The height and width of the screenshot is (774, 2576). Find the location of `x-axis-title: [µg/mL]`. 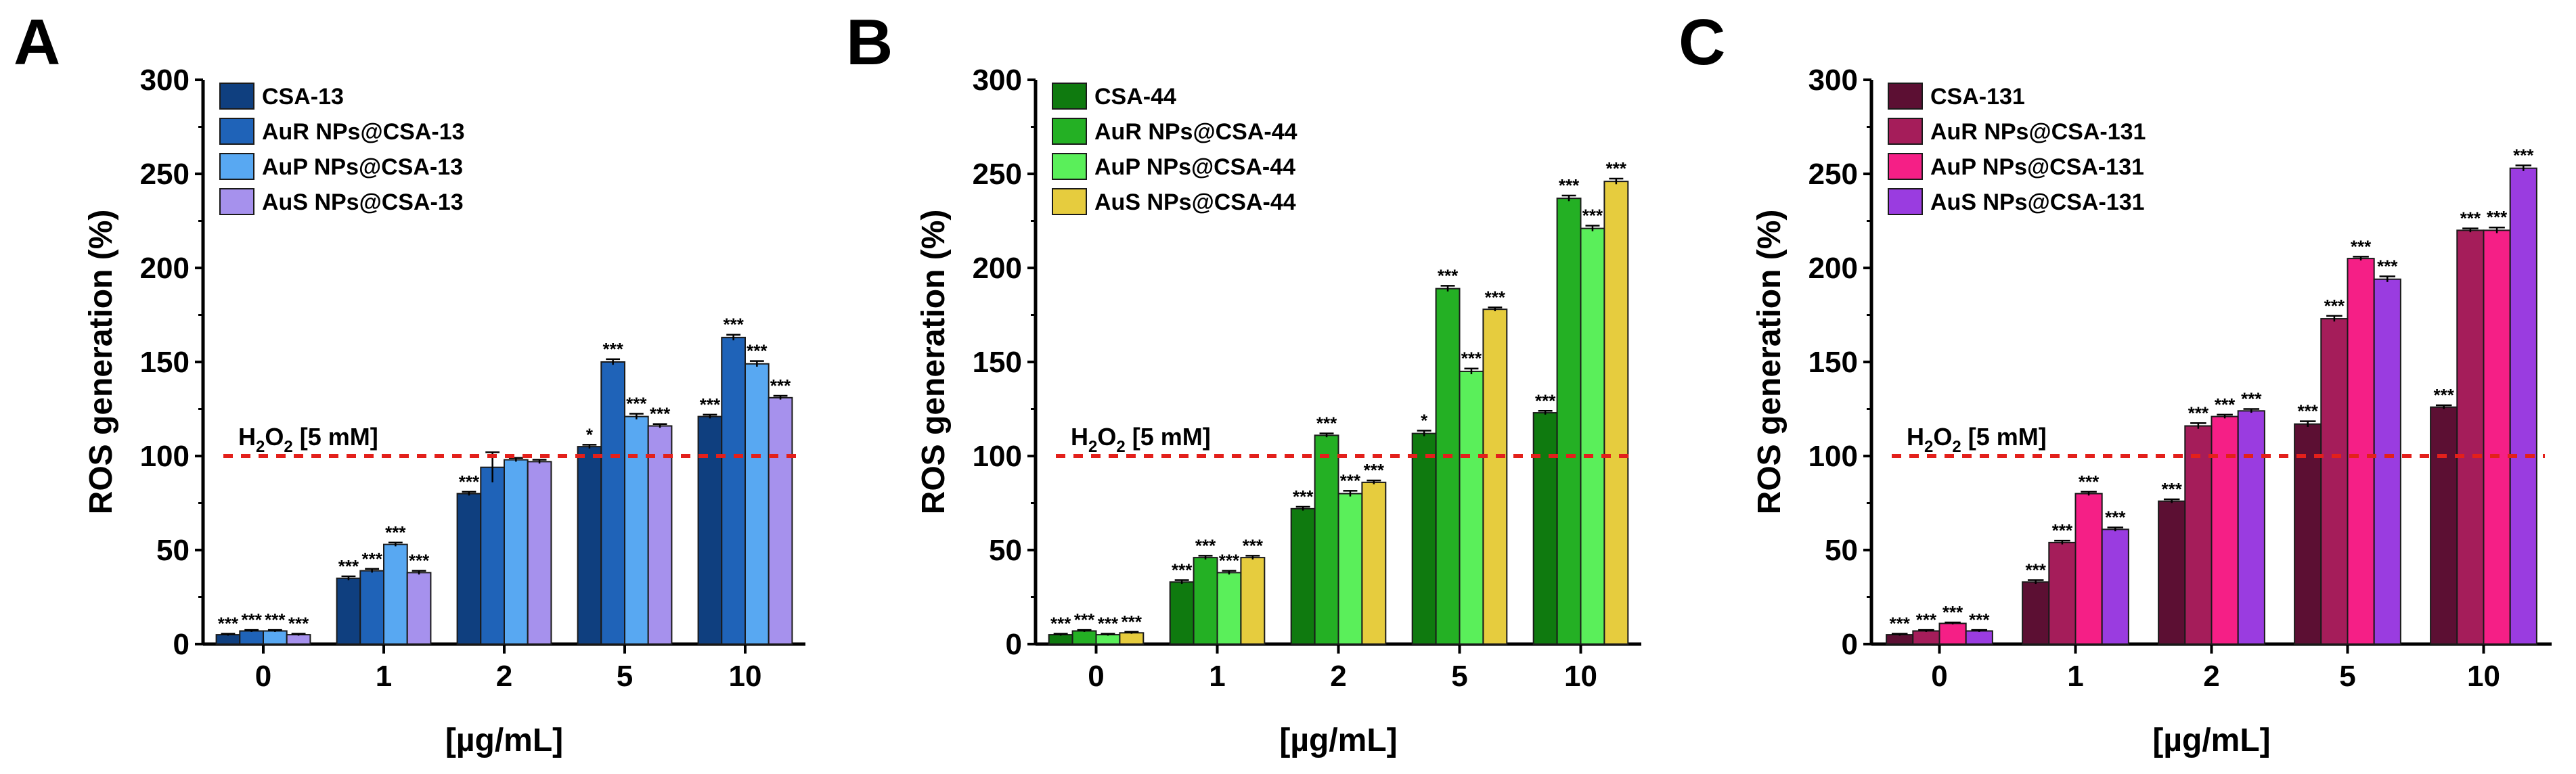

x-axis-title: [µg/mL] is located at coordinates (1338, 741).